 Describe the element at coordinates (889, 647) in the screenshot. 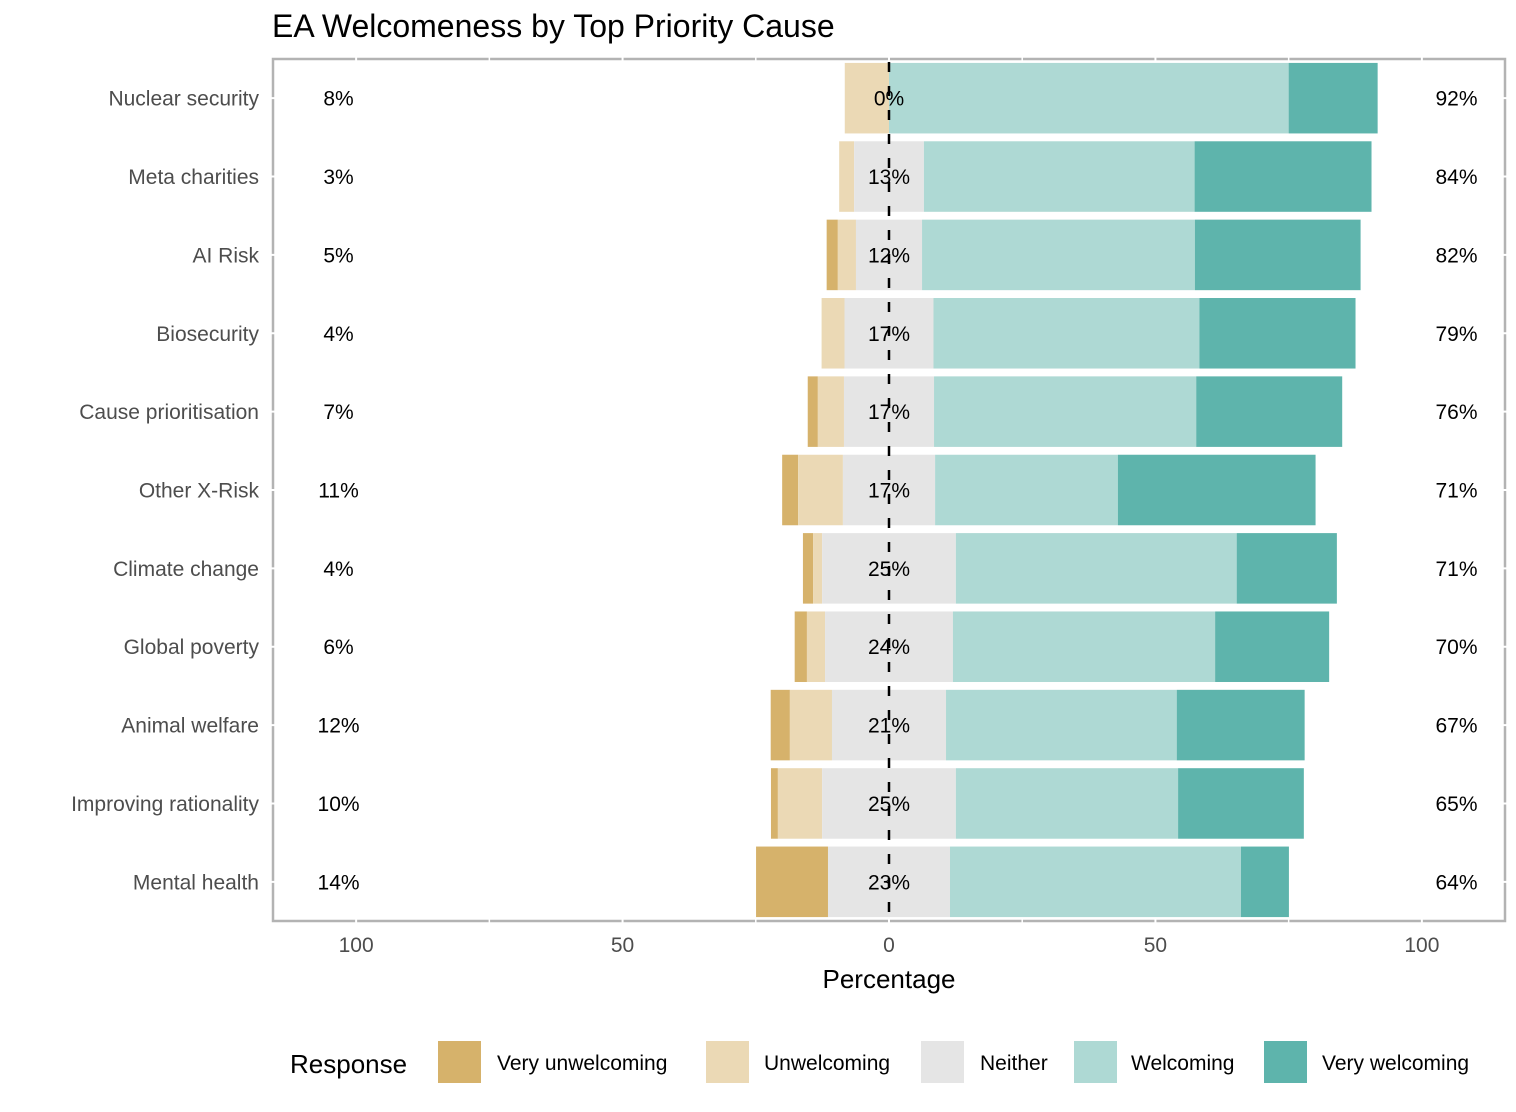

I see `center-percent-label: 24%` at that location.